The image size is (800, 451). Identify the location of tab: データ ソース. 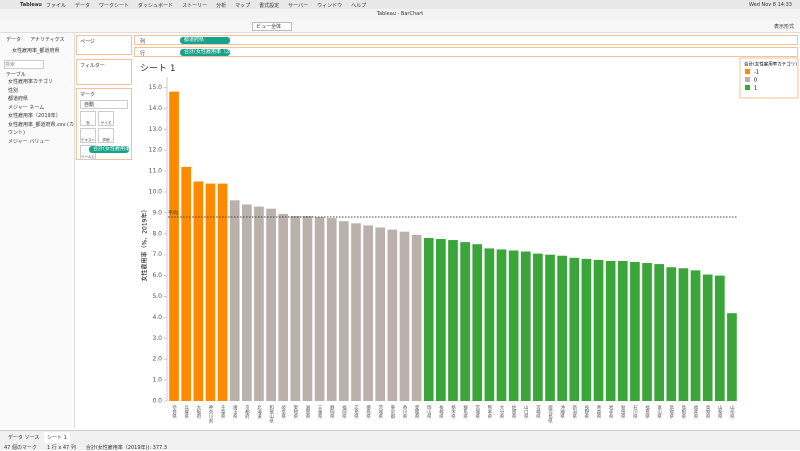
(24, 438).